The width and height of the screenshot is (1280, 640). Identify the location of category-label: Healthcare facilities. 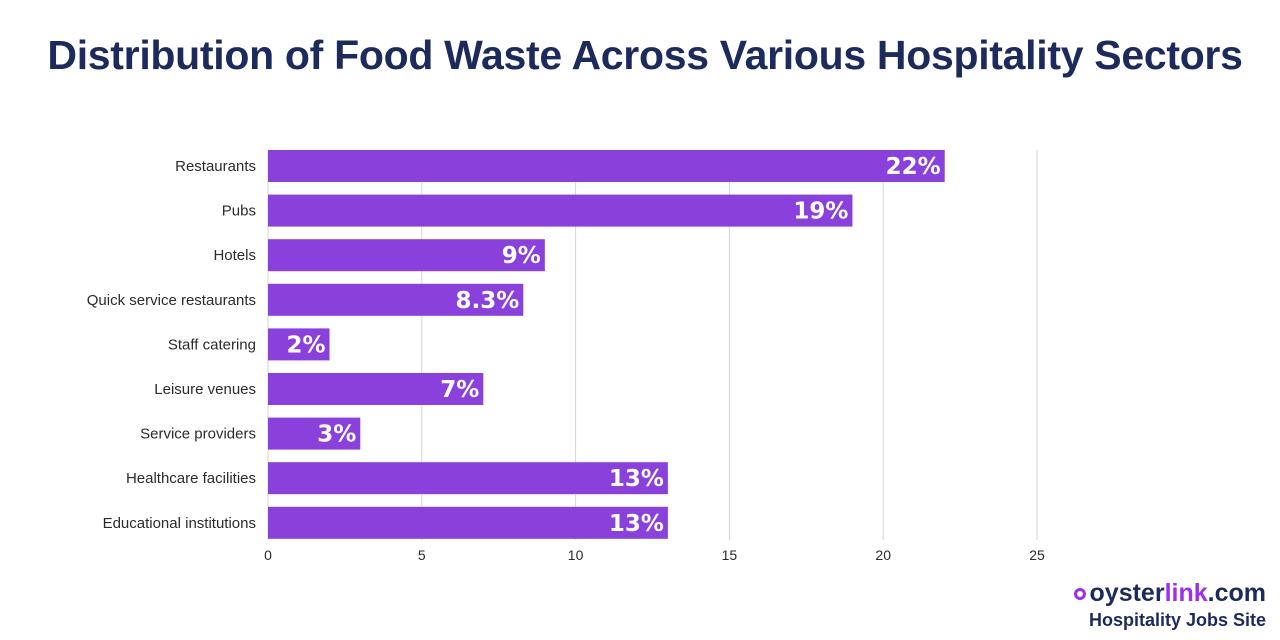
(191, 478).